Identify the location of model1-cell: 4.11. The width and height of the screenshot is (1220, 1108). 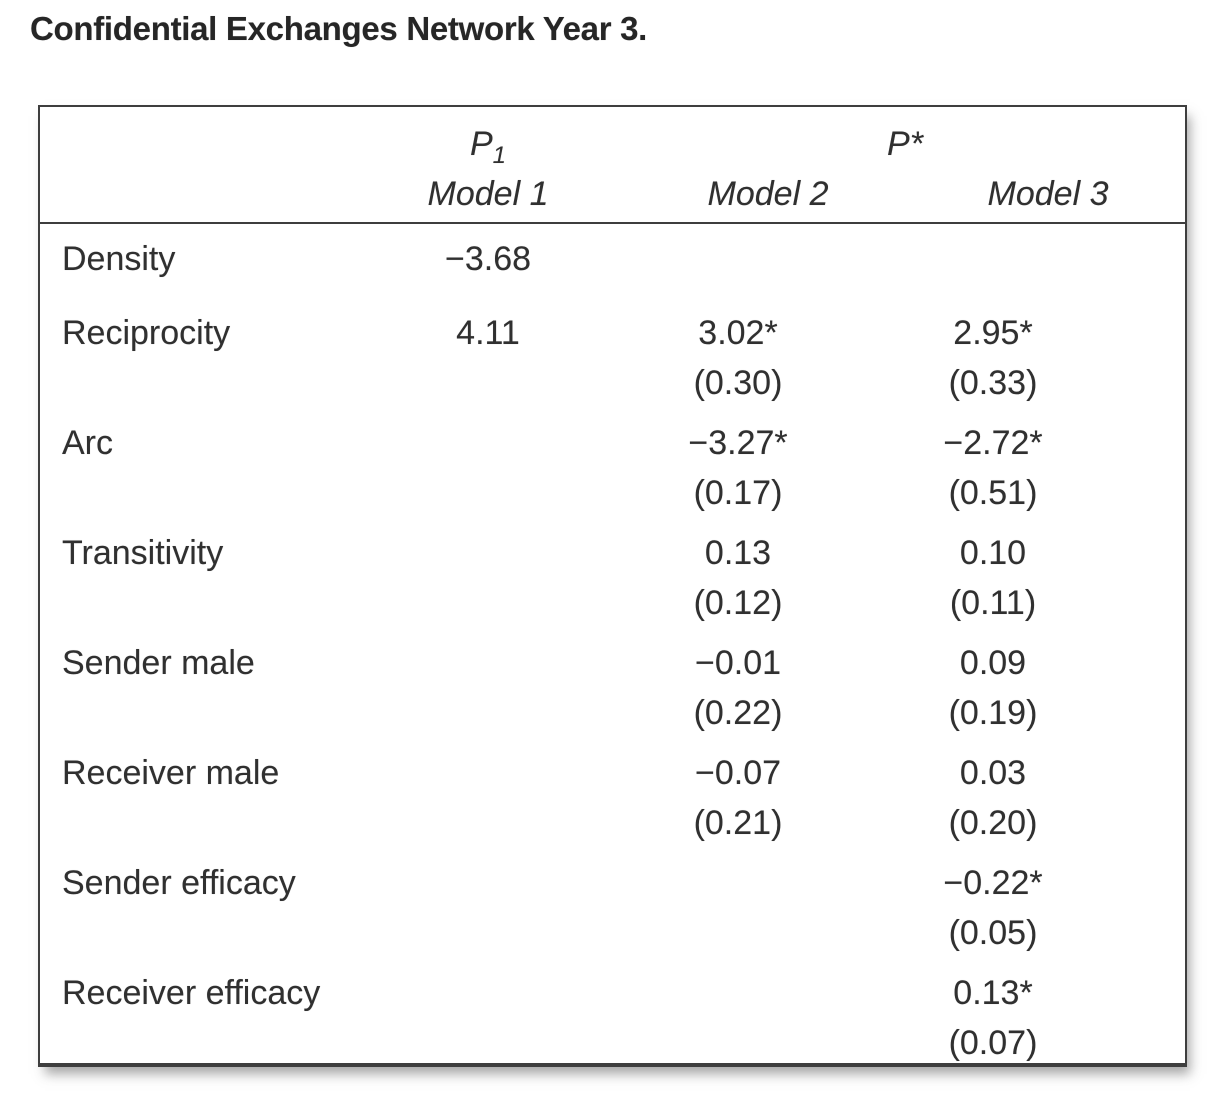
(488, 358).